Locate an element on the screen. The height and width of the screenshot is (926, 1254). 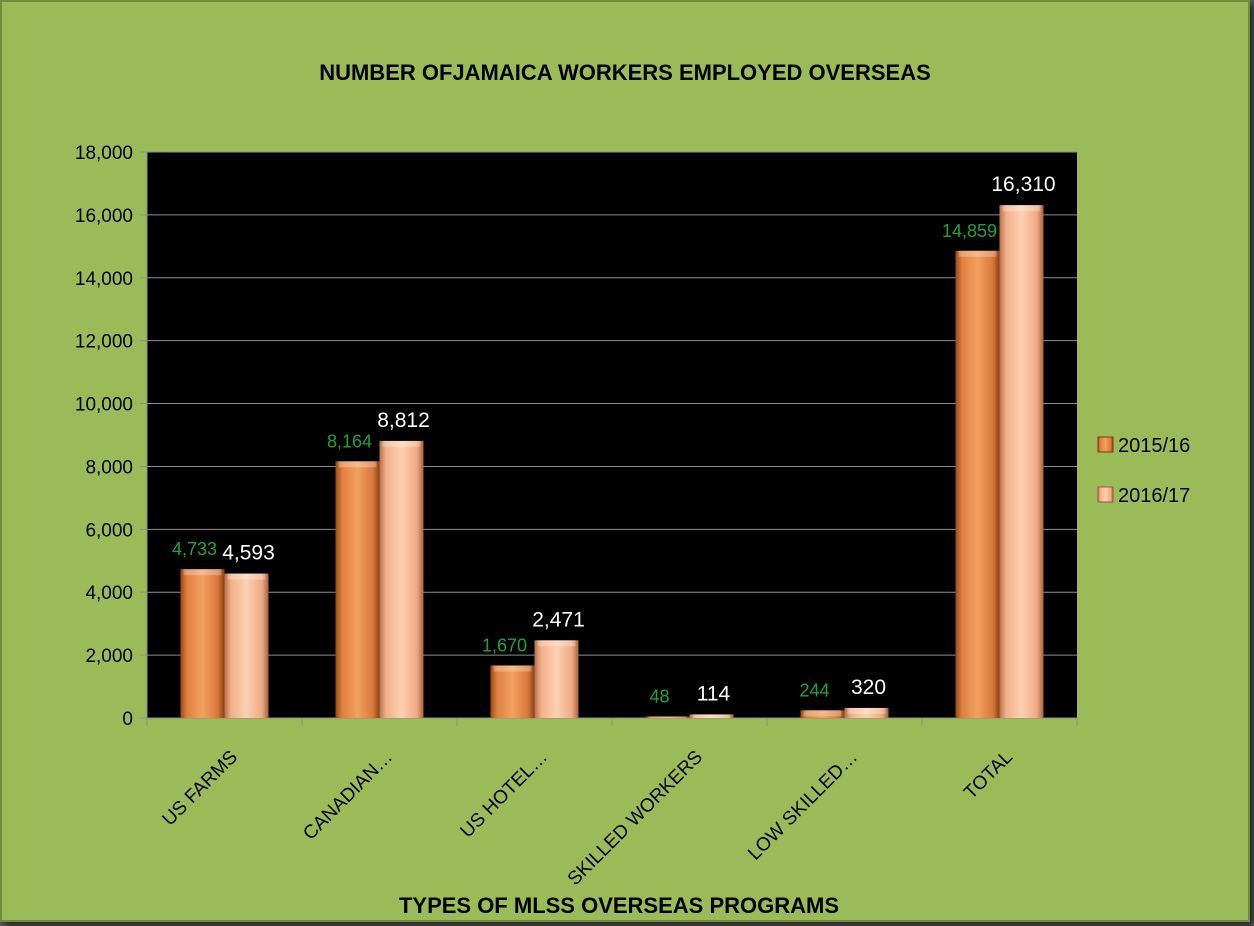
x-axis-title: TYPES OF MLSS OVERSEAS PROGRAMS is located at coordinates (619, 905).